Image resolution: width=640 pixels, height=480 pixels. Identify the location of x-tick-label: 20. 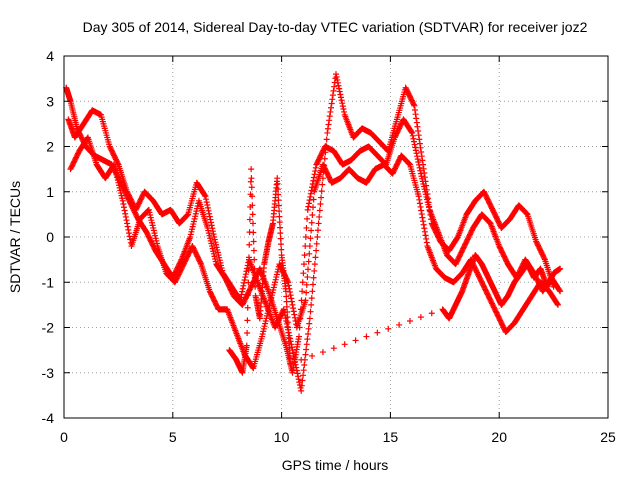
(499, 437).